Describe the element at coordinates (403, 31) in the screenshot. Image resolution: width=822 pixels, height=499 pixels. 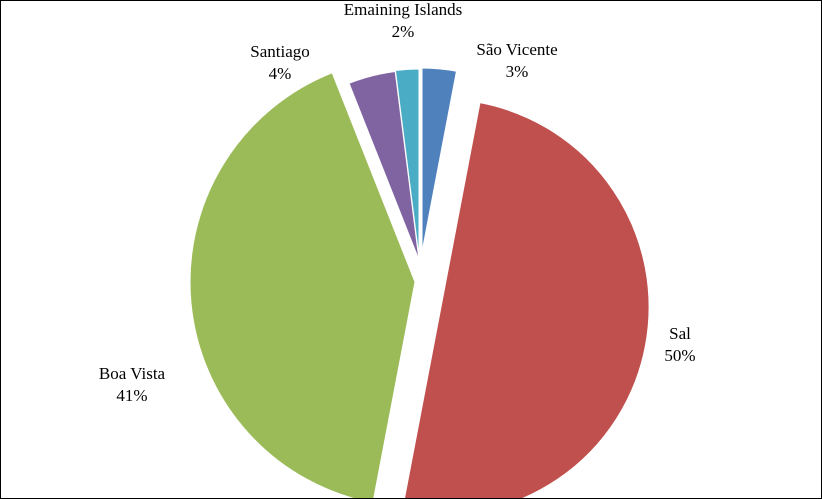
I see `slice-label-percent-emaining-islands: 2%` at that location.